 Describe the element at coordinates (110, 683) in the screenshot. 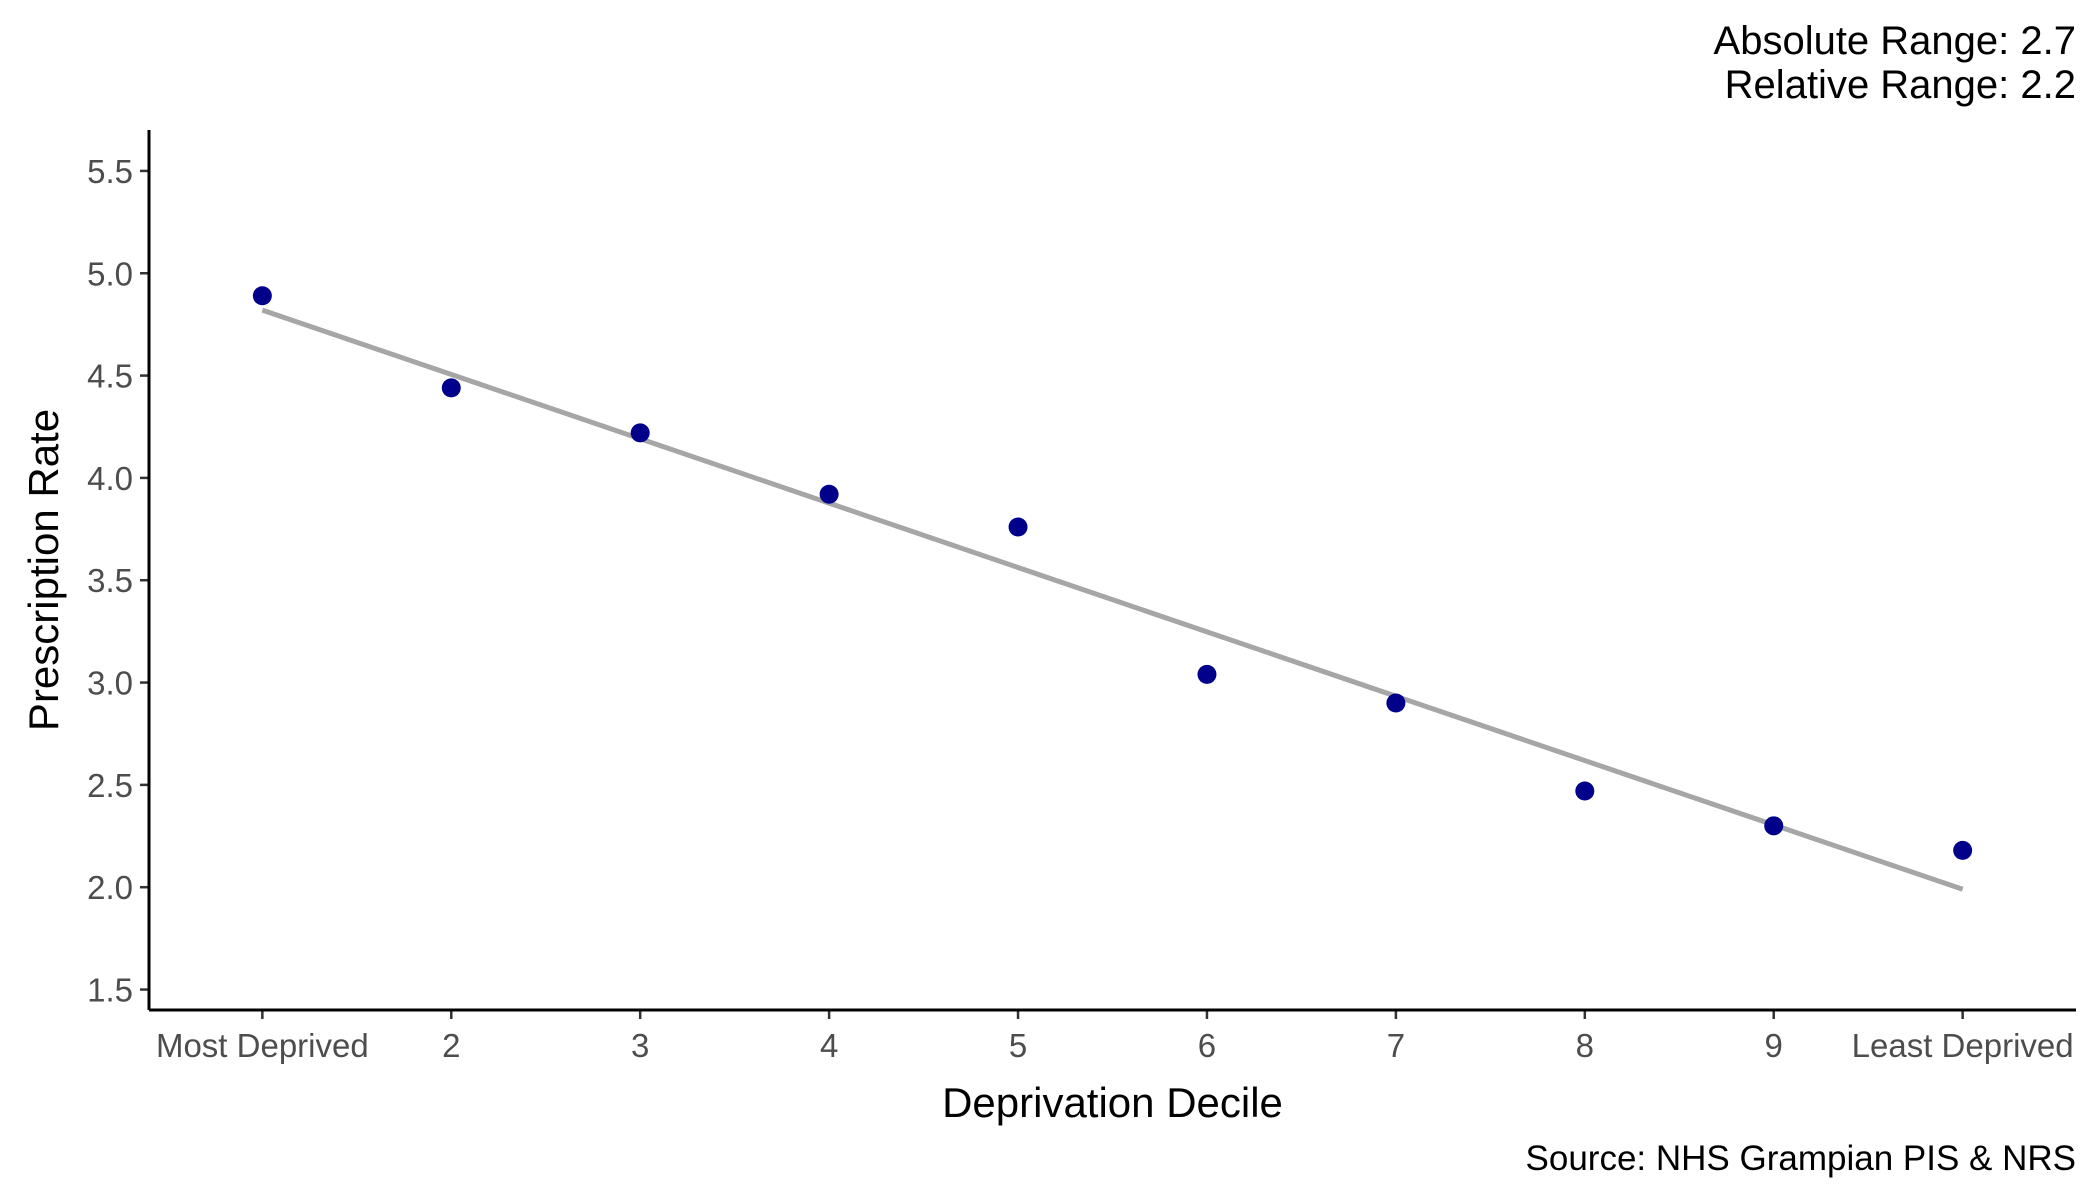

I see `y-tick-label: 3.0` at that location.